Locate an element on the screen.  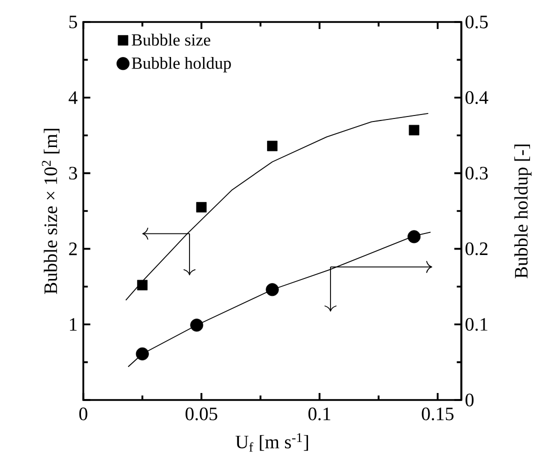
x-tick-label: 0.05 is located at coordinates (202, 414).